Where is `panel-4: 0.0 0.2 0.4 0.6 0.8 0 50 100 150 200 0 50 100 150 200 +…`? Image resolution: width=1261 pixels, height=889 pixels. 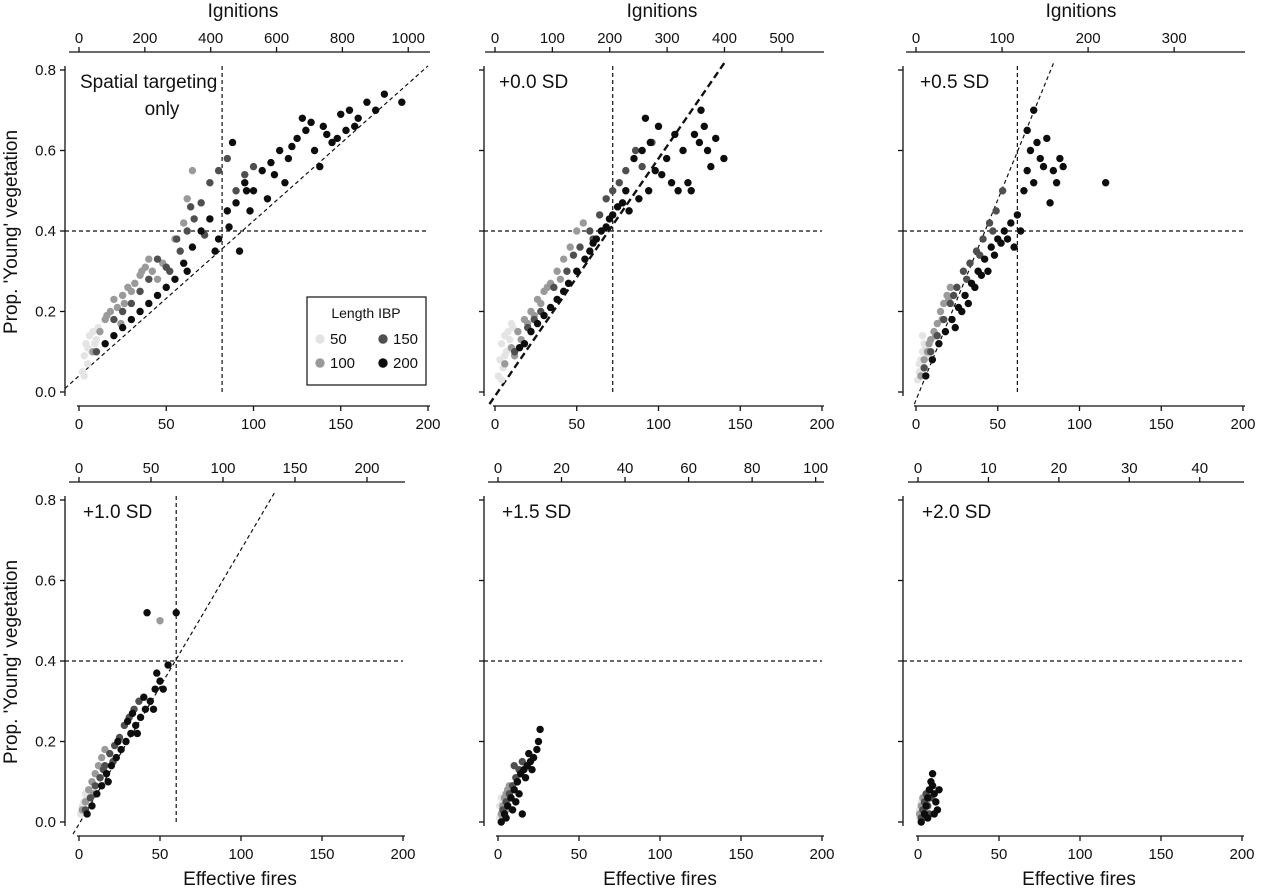 panel-4: 0.0 0.2 0.4 0.6 0.8 0 50 100 150 200 0 50 100 150 200 +… is located at coordinates (225, 661).